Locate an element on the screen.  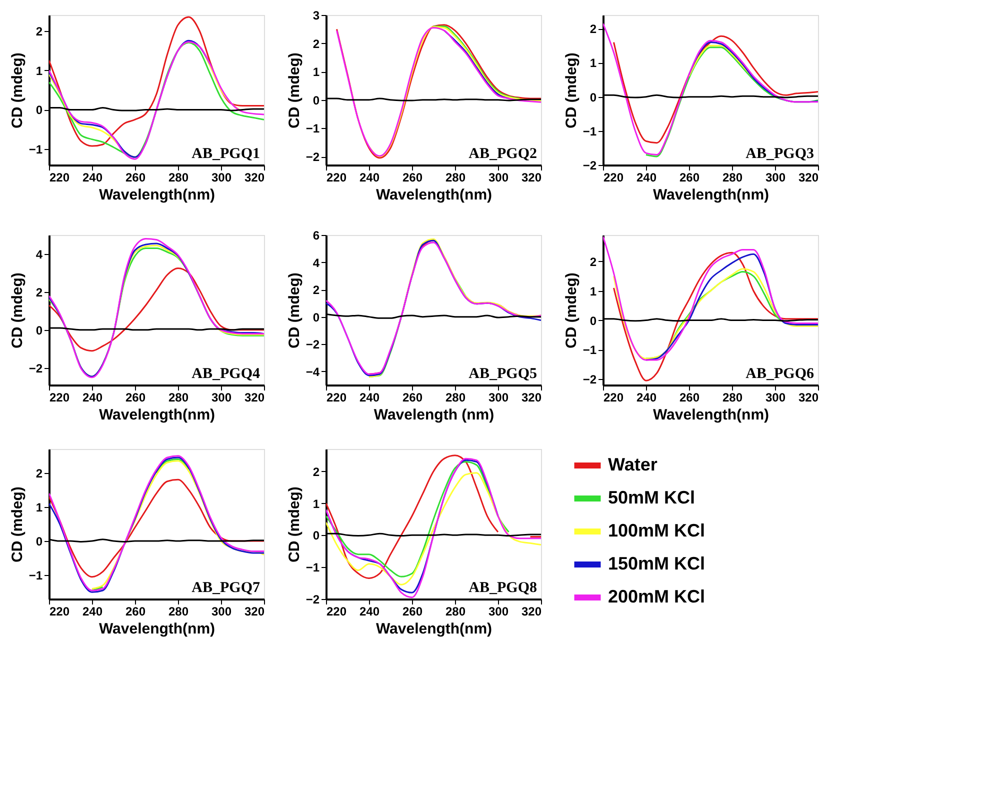
y-tick-label: 6 is located at coordinates (316, 235).